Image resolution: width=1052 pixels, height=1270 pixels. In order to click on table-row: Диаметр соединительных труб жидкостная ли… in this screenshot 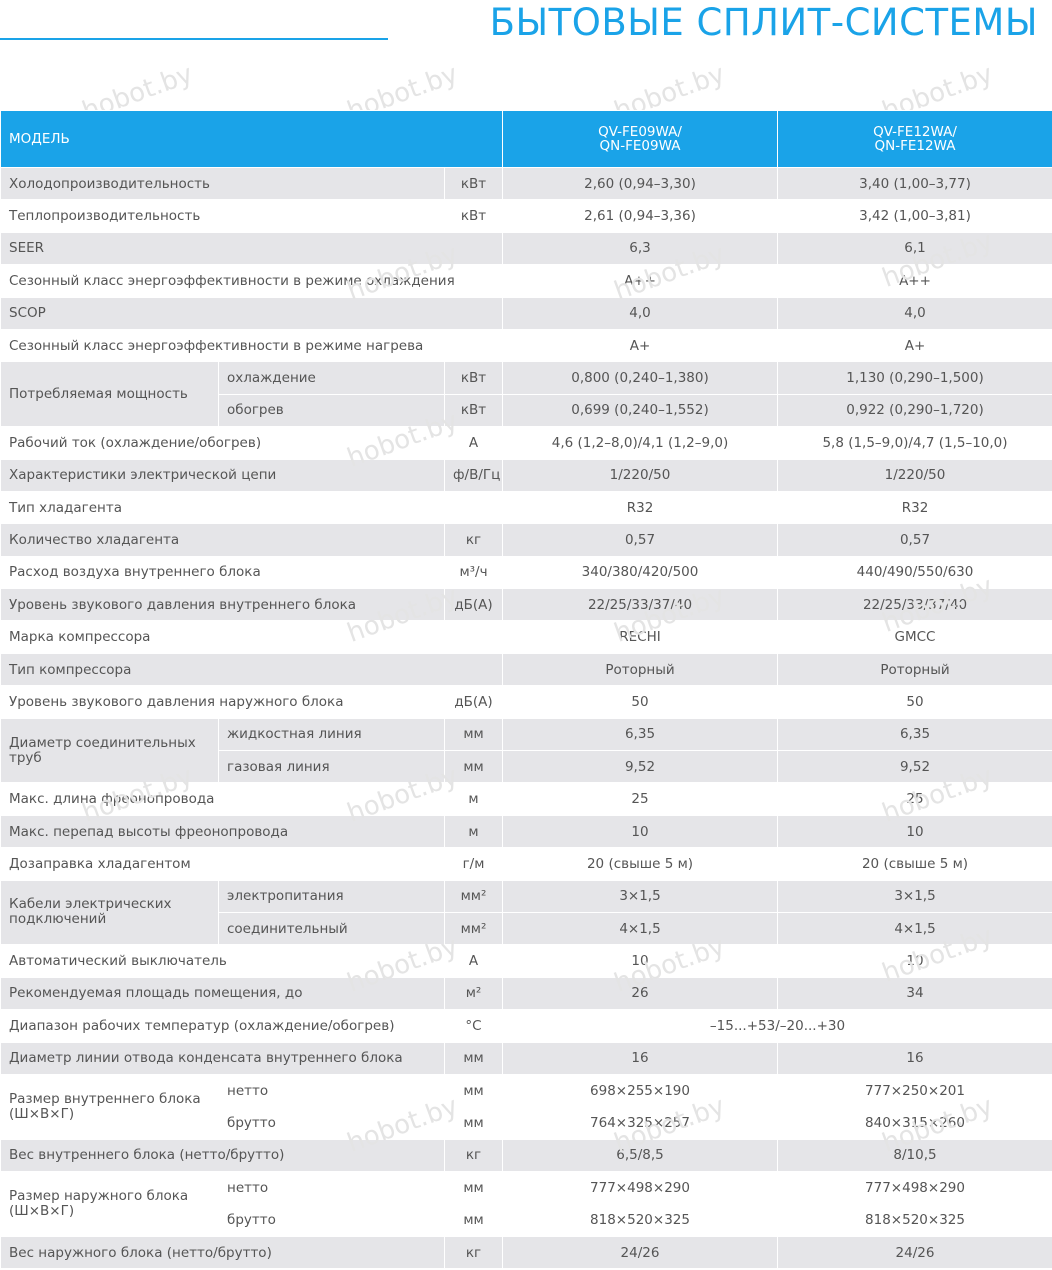, I will do `click(526, 750)`.